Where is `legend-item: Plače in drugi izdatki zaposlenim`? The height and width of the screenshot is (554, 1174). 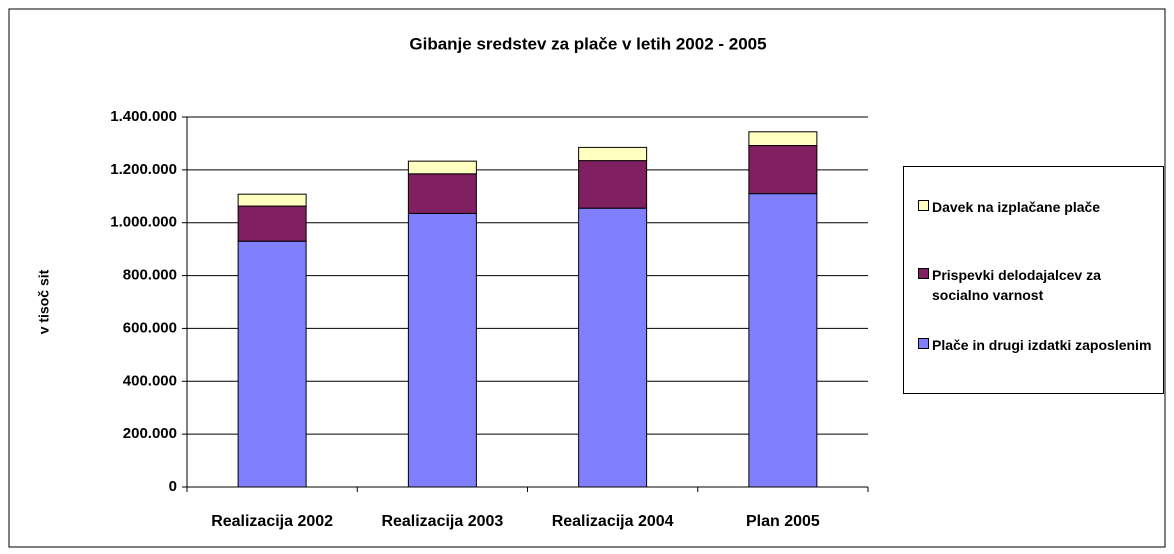
legend-item: Plače in drugi izdatki zaposlenim is located at coordinates (1038, 345).